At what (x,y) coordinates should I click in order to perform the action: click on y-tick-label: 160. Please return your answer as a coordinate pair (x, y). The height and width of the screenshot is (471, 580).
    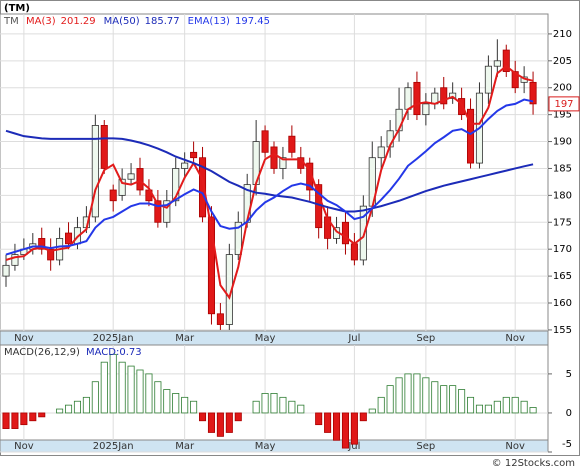
    Looking at the image, I should click on (562, 303).